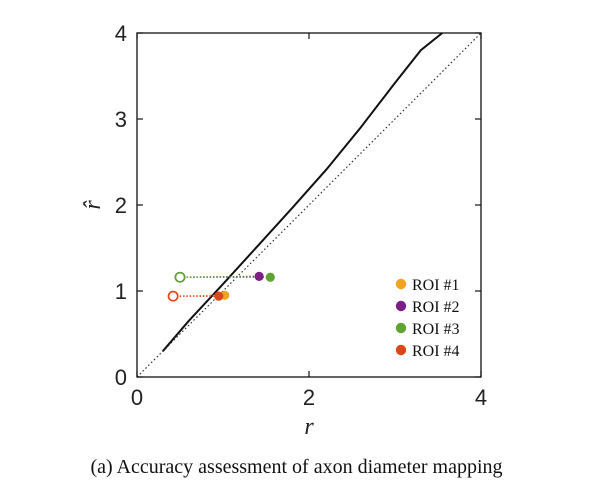 The image size is (593, 501). I want to click on y-tick-label: 0, so click(121, 377).